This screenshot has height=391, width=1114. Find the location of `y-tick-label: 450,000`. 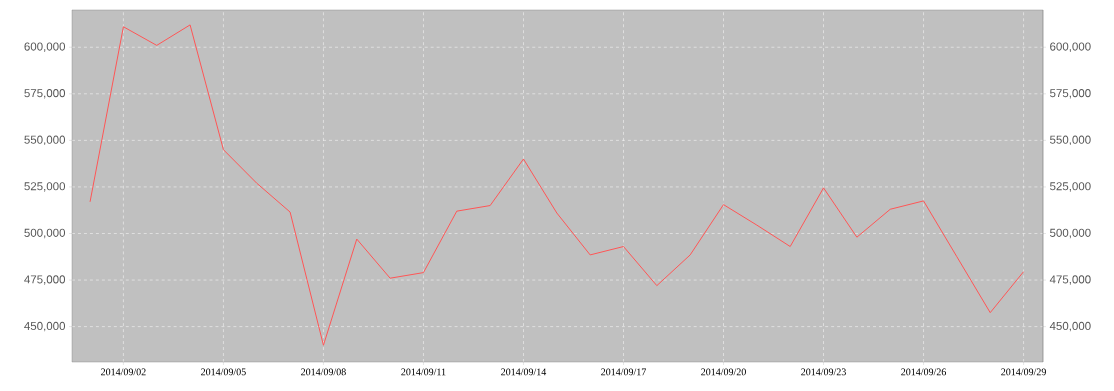

y-tick-label: 450,000 is located at coordinates (45, 326).